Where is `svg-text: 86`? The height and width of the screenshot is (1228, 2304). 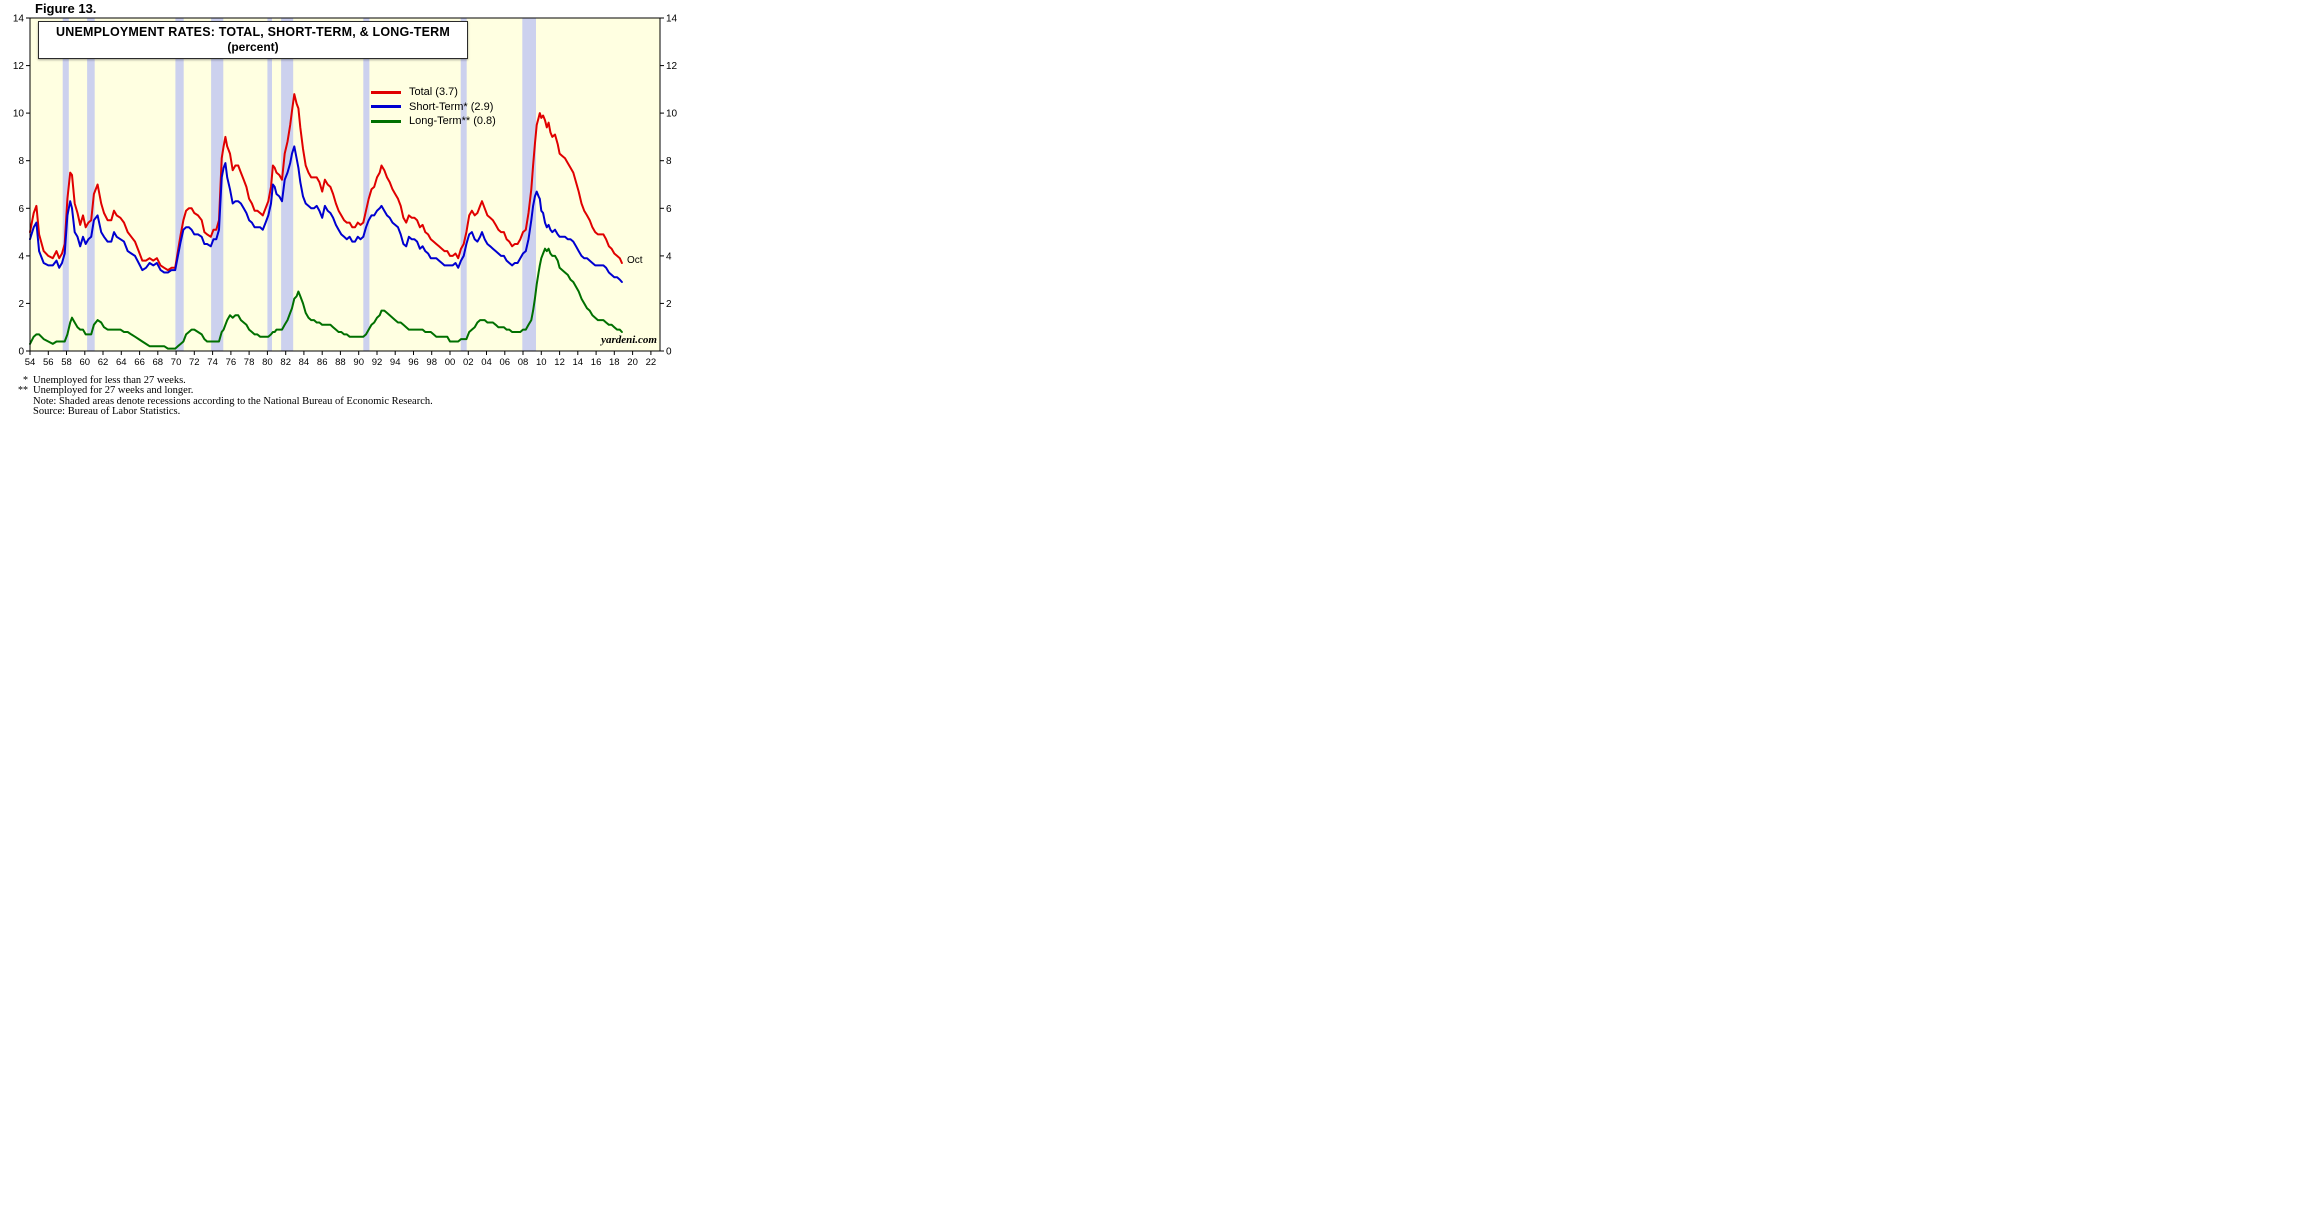
svg-text: 86 is located at coordinates (322, 362).